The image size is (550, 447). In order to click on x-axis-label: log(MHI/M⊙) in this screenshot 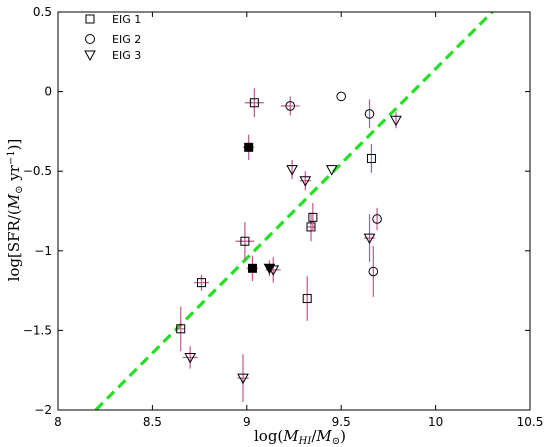, I will do `click(300, 437)`.